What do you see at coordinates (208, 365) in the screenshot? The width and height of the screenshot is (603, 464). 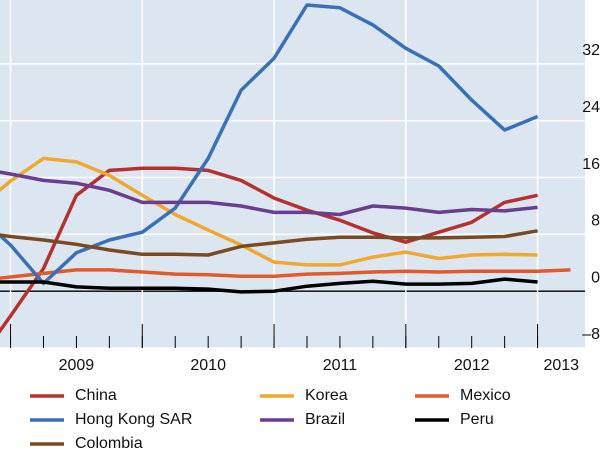 I see `x-tick-label: 2010` at bounding box center [208, 365].